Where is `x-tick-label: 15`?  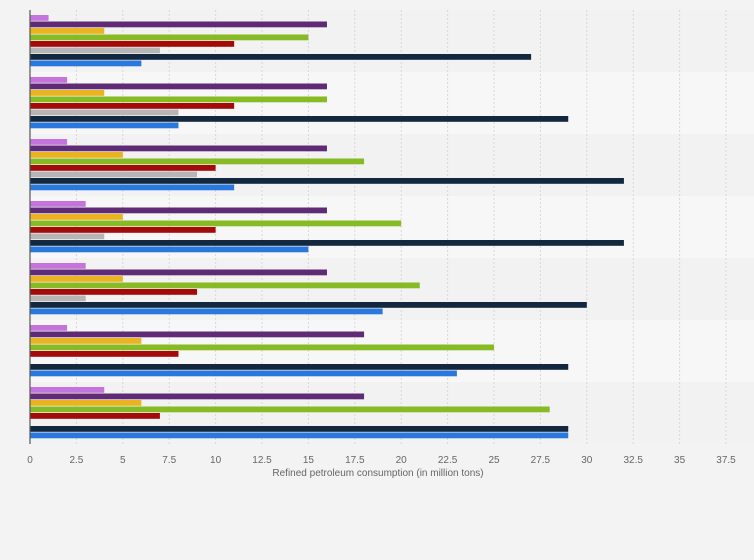
x-tick-label: 15 is located at coordinates (309, 460).